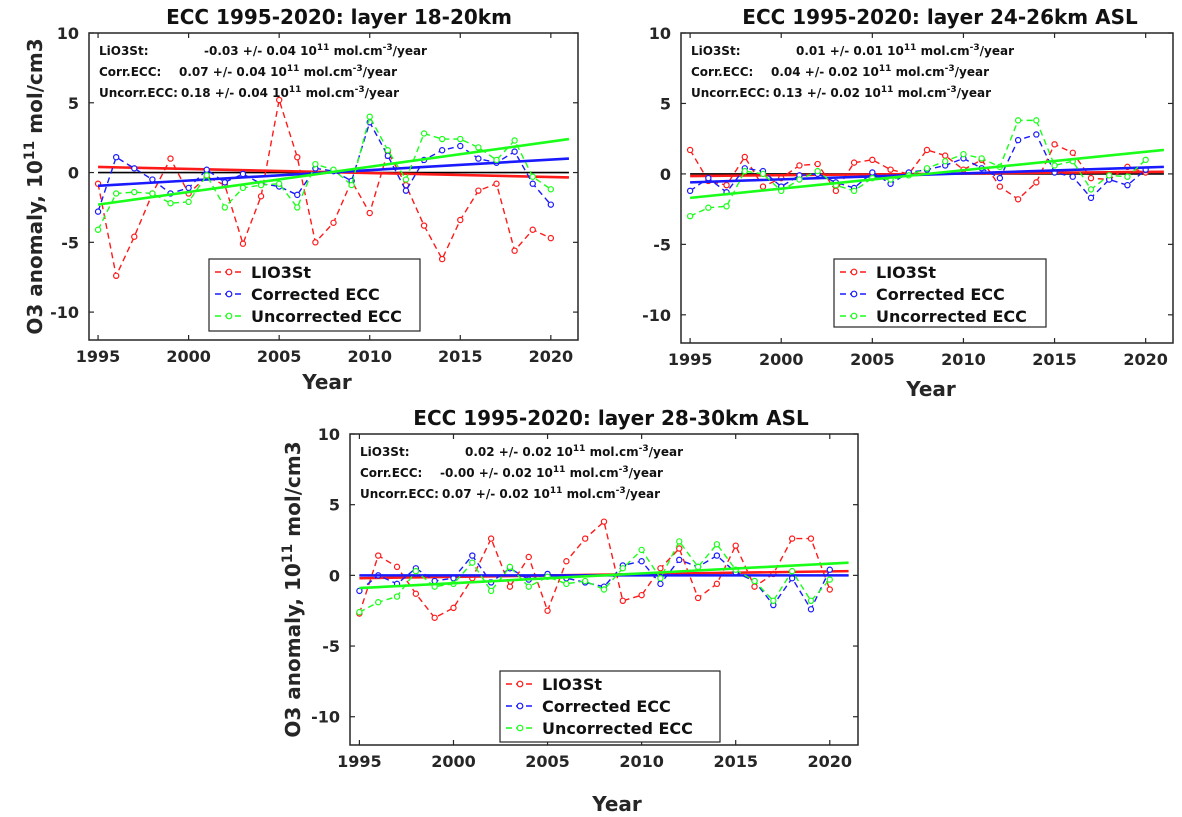  I want to click on trend-annotation-label: LiO3St:, so click(124, 51).